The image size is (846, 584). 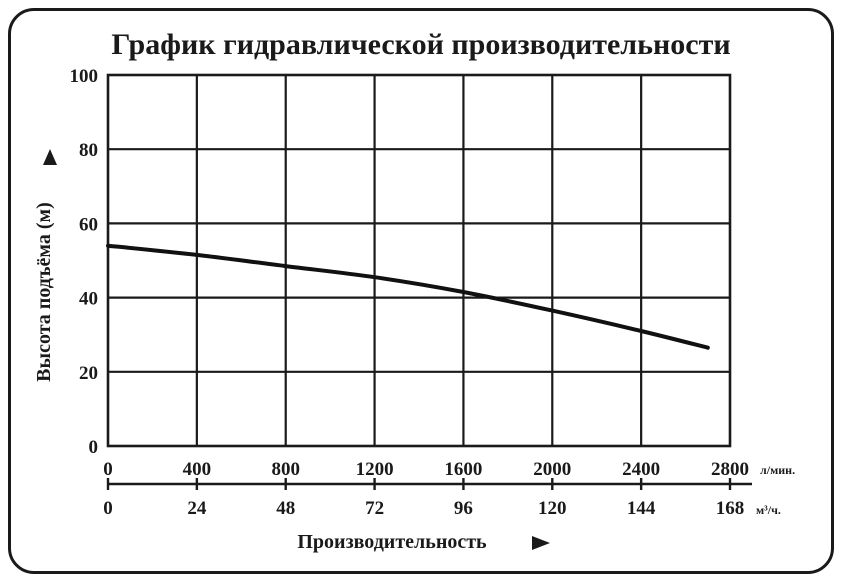 What do you see at coordinates (44, 292) in the screenshot?
I see `y-axis-label: Высота подъёма (м)` at bounding box center [44, 292].